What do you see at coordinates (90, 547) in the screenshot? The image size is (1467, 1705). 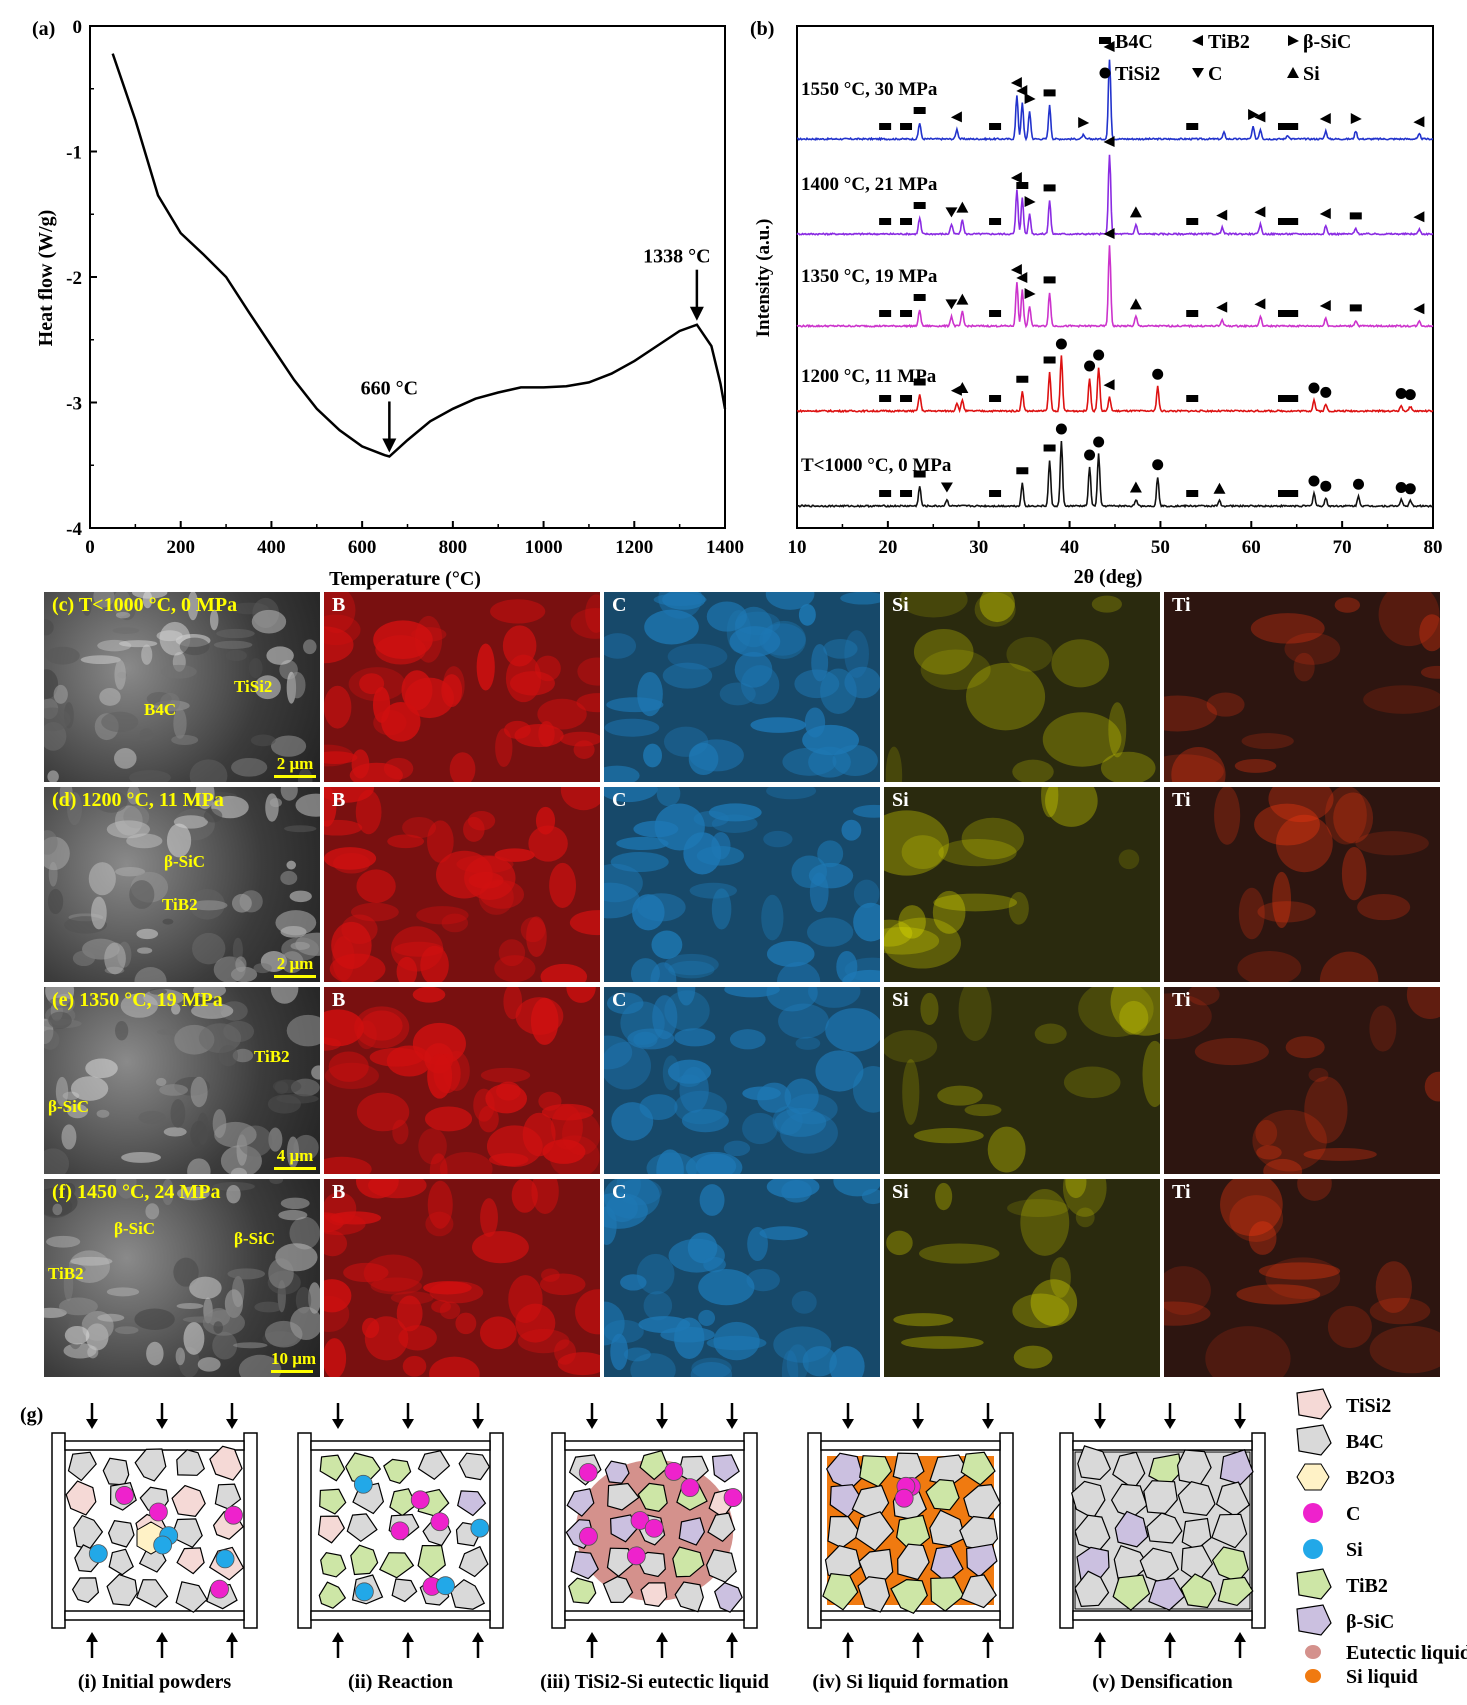 I see `x-tick-label: 0` at bounding box center [90, 547].